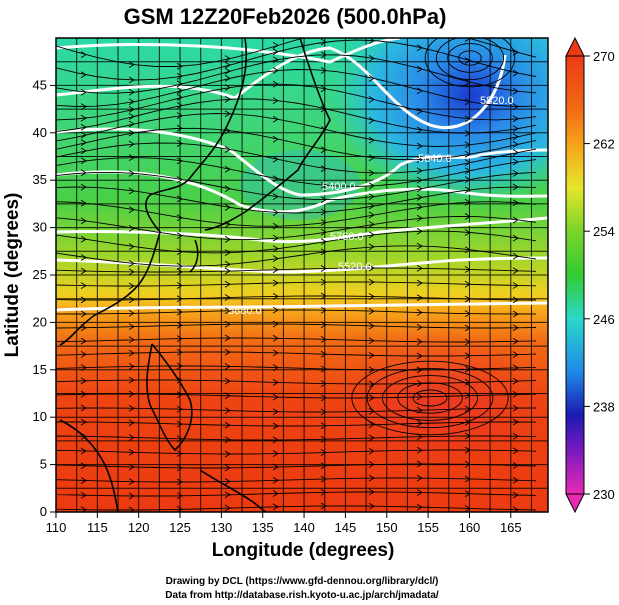  What do you see at coordinates (40, 179) in the screenshot?
I see `y-tick-label: 35` at bounding box center [40, 179].